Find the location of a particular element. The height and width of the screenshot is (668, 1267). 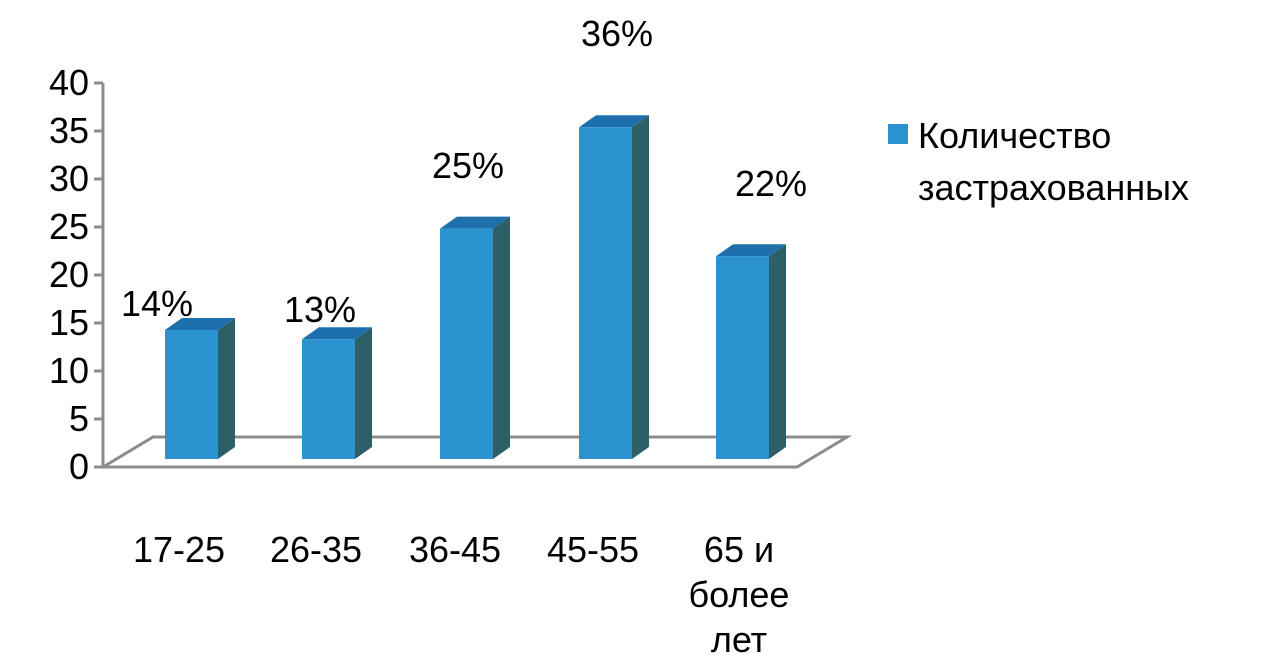

x-category-line: 26-35 is located at coordinates (316, 549).